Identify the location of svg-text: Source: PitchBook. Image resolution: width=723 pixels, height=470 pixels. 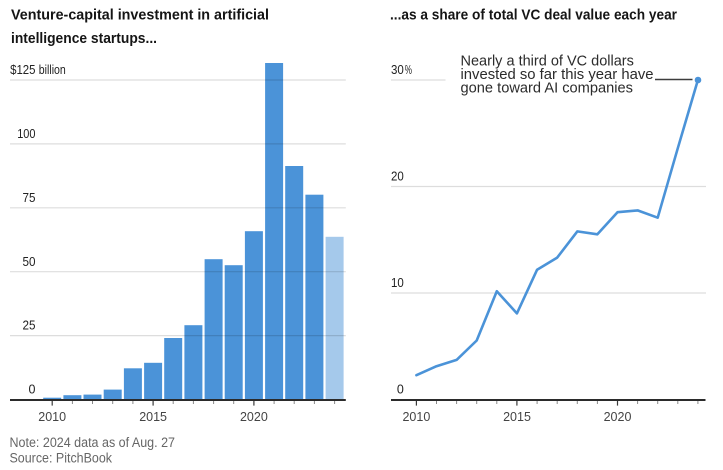
(61, 458).